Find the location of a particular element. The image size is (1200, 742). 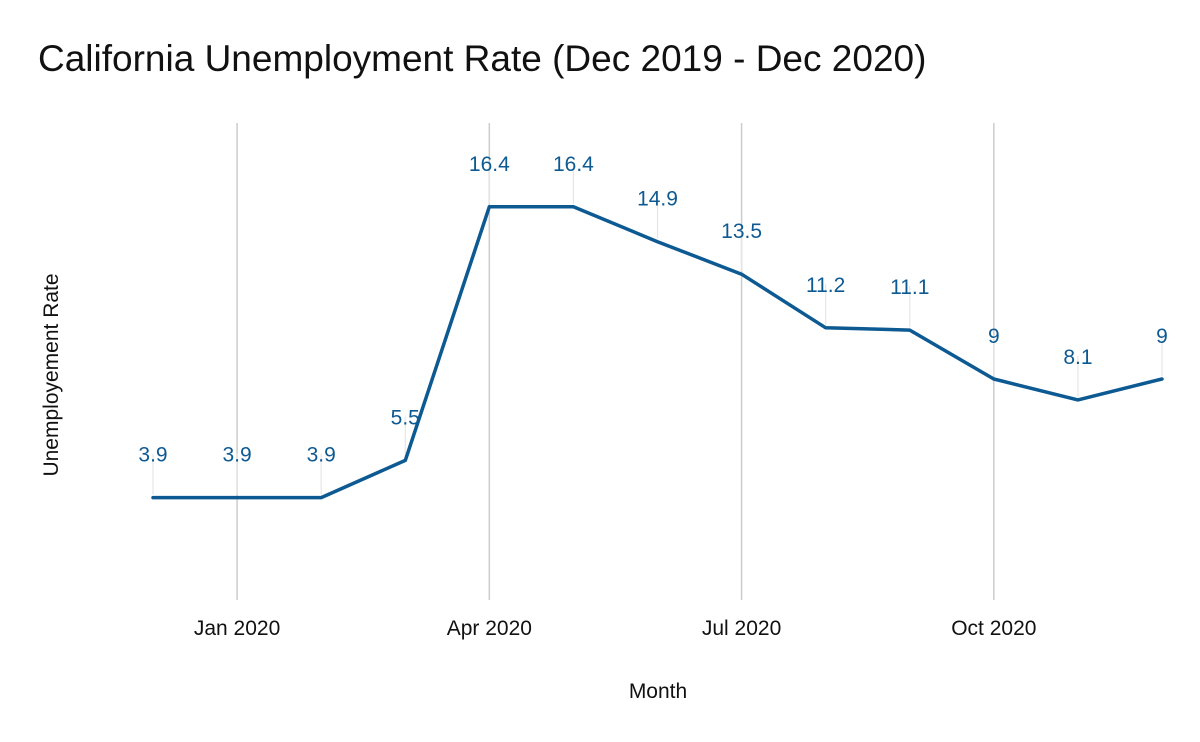

data-label: 8.1 is located at coordinates (1077, 357).